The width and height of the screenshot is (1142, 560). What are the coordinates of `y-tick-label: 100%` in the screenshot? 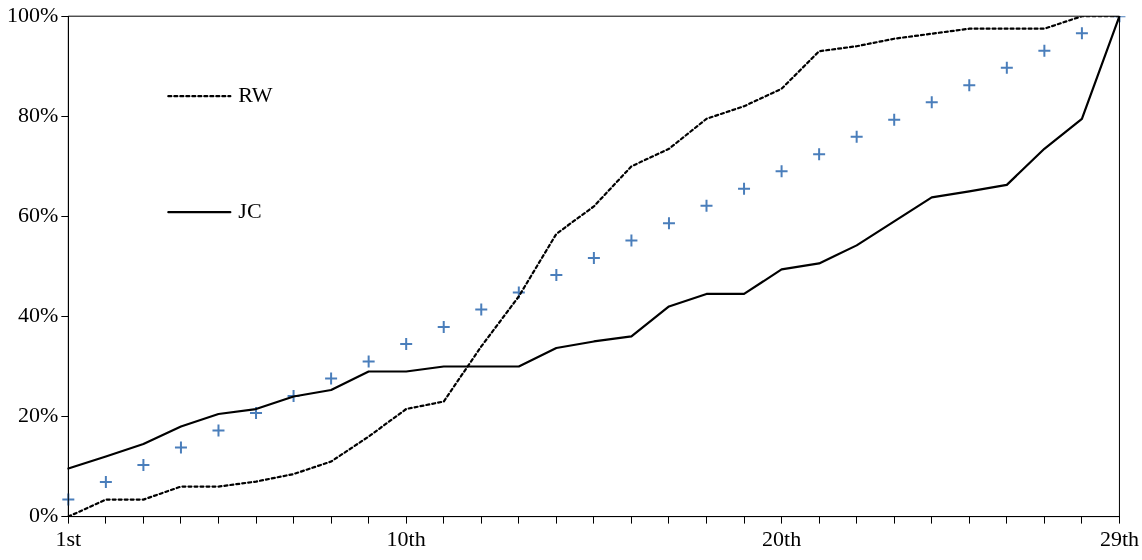 It's located at (33, 14).